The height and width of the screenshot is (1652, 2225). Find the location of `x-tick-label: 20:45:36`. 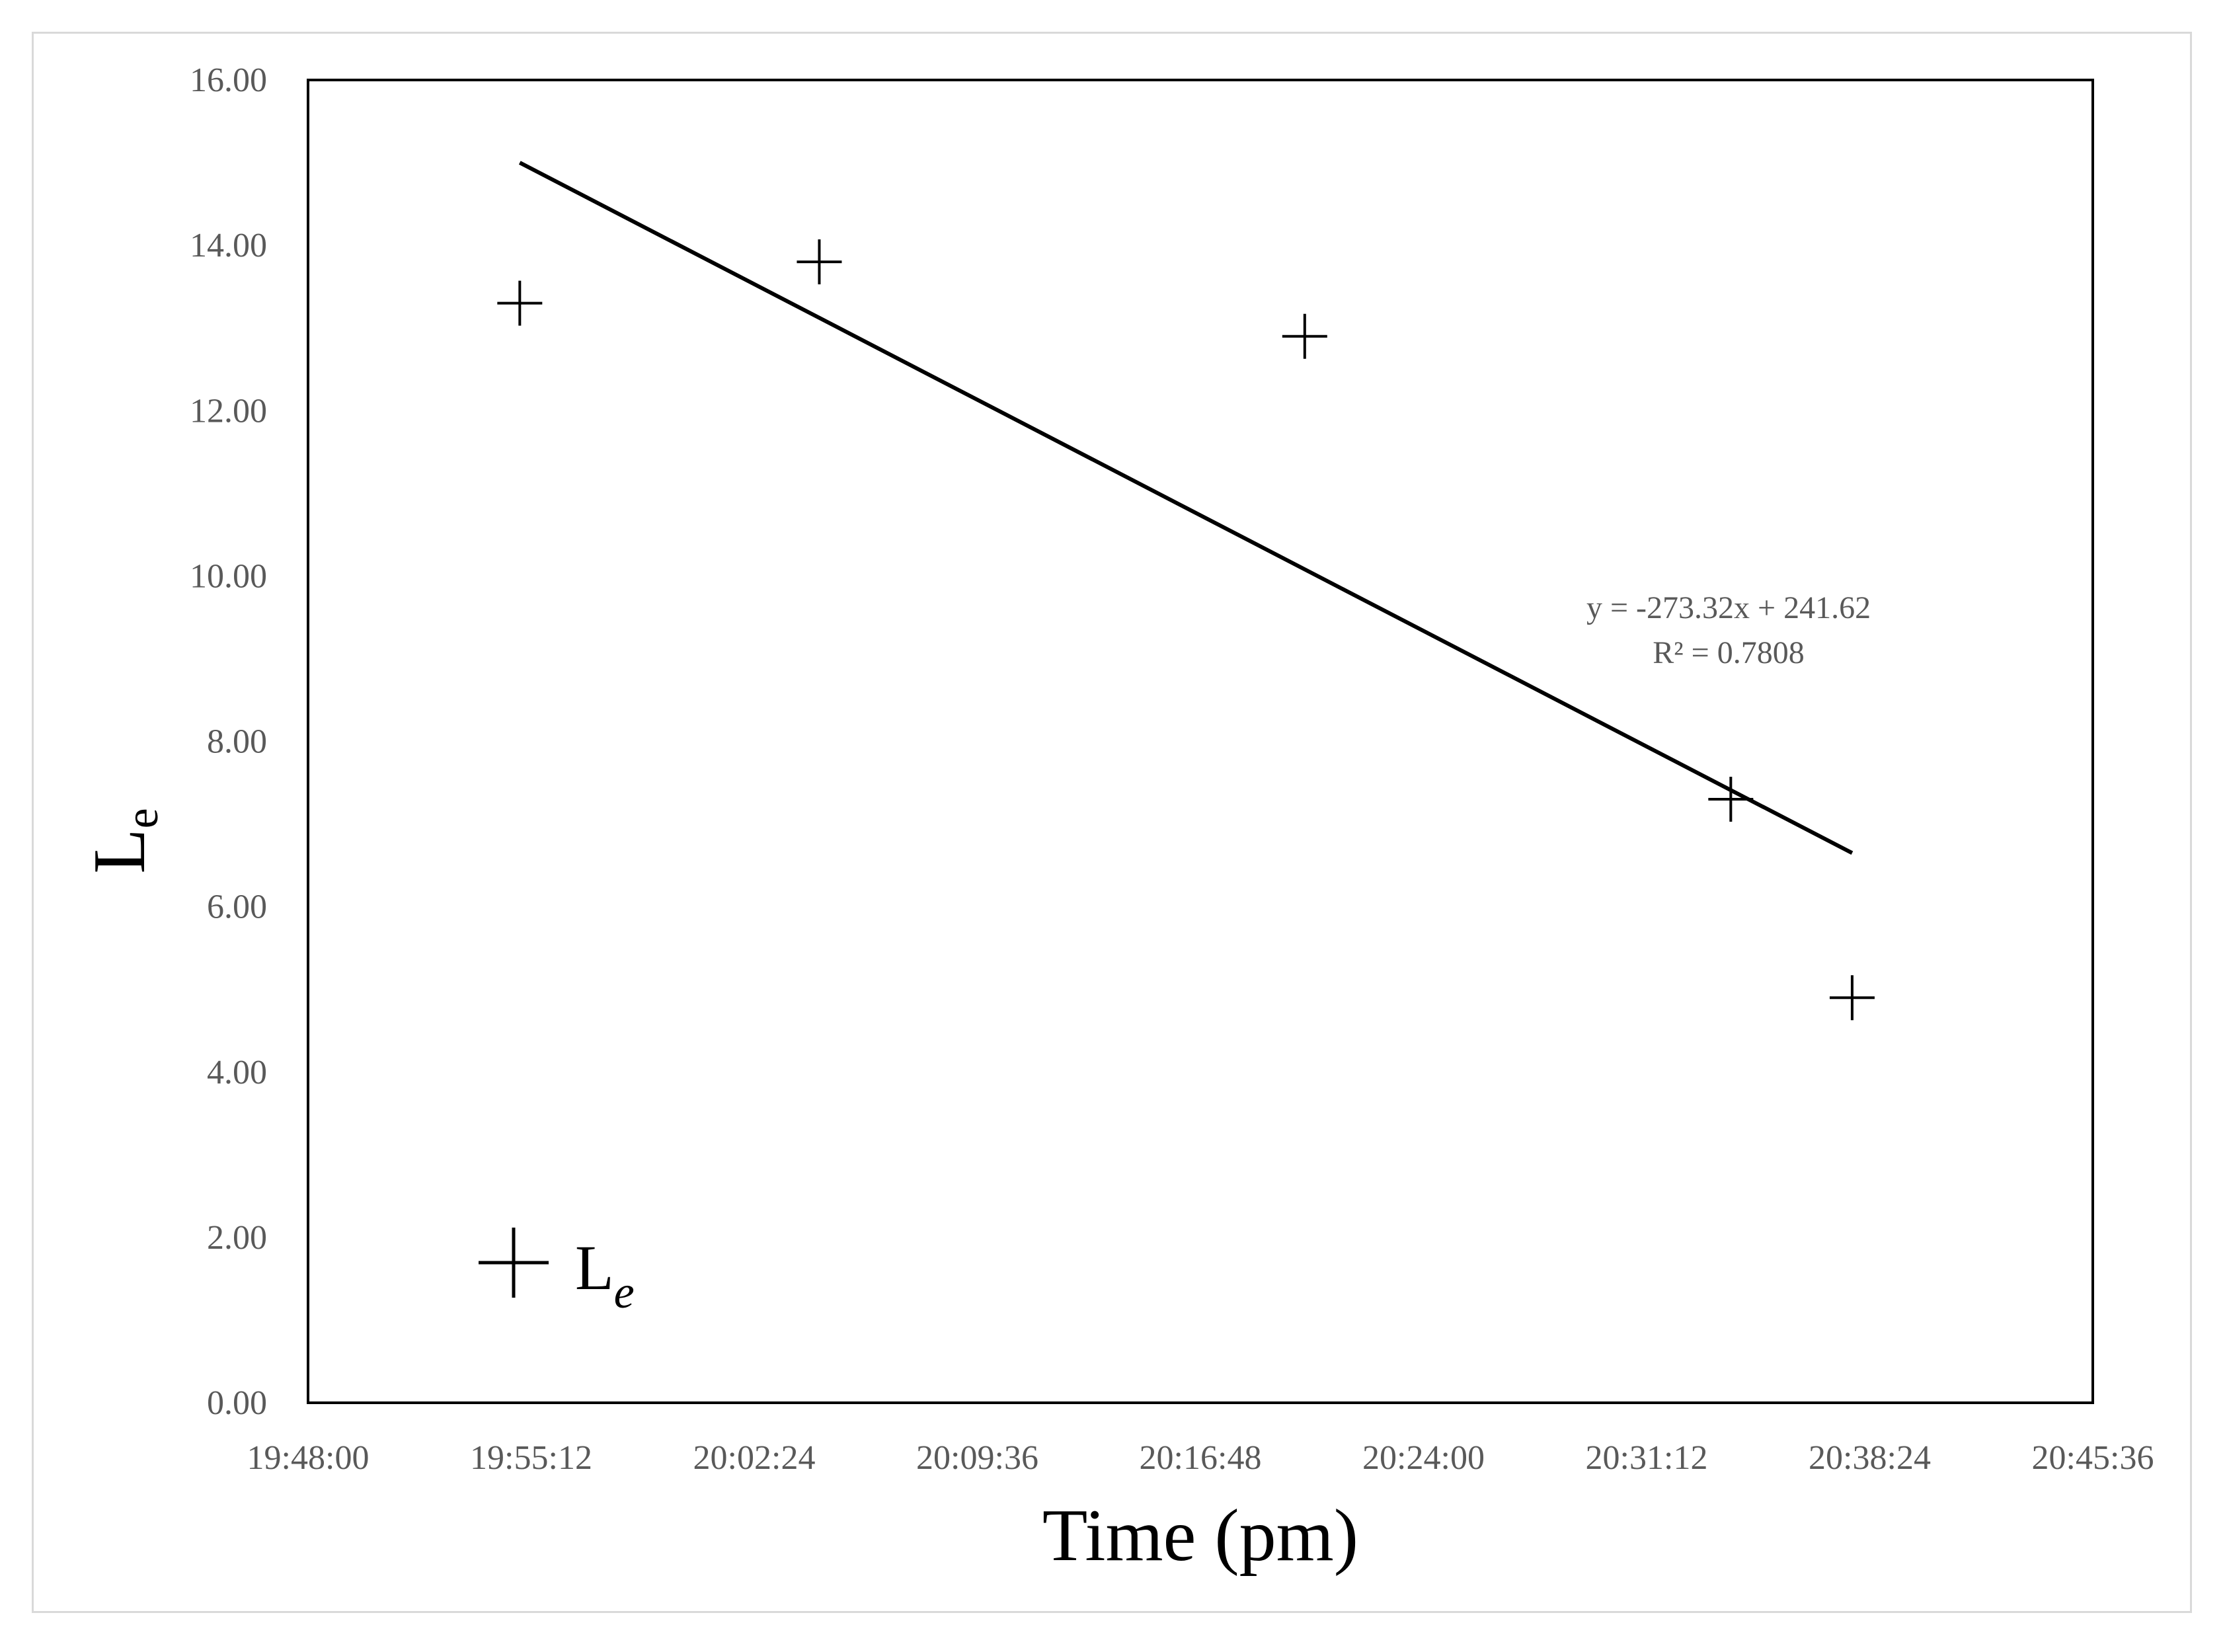

x-tick-label: 20:45:36 is located at coordinates (2093, 1458).